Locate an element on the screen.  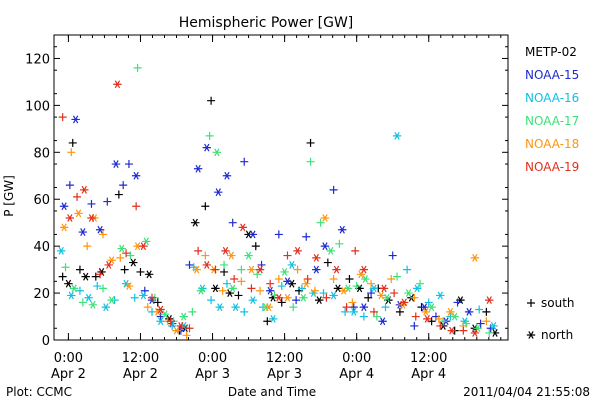
y-tick-label: 80 is located at coordinates (41, 153).